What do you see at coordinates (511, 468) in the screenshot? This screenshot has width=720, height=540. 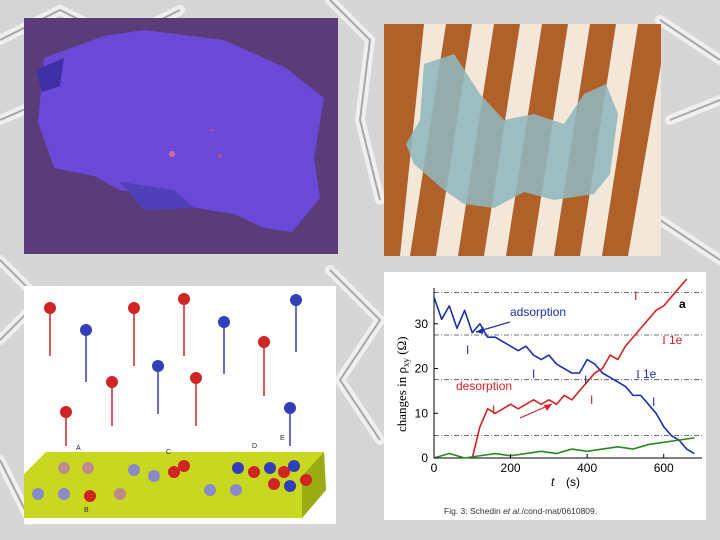 I see `x-tick-label: 200` at bounding box center [511, 468].